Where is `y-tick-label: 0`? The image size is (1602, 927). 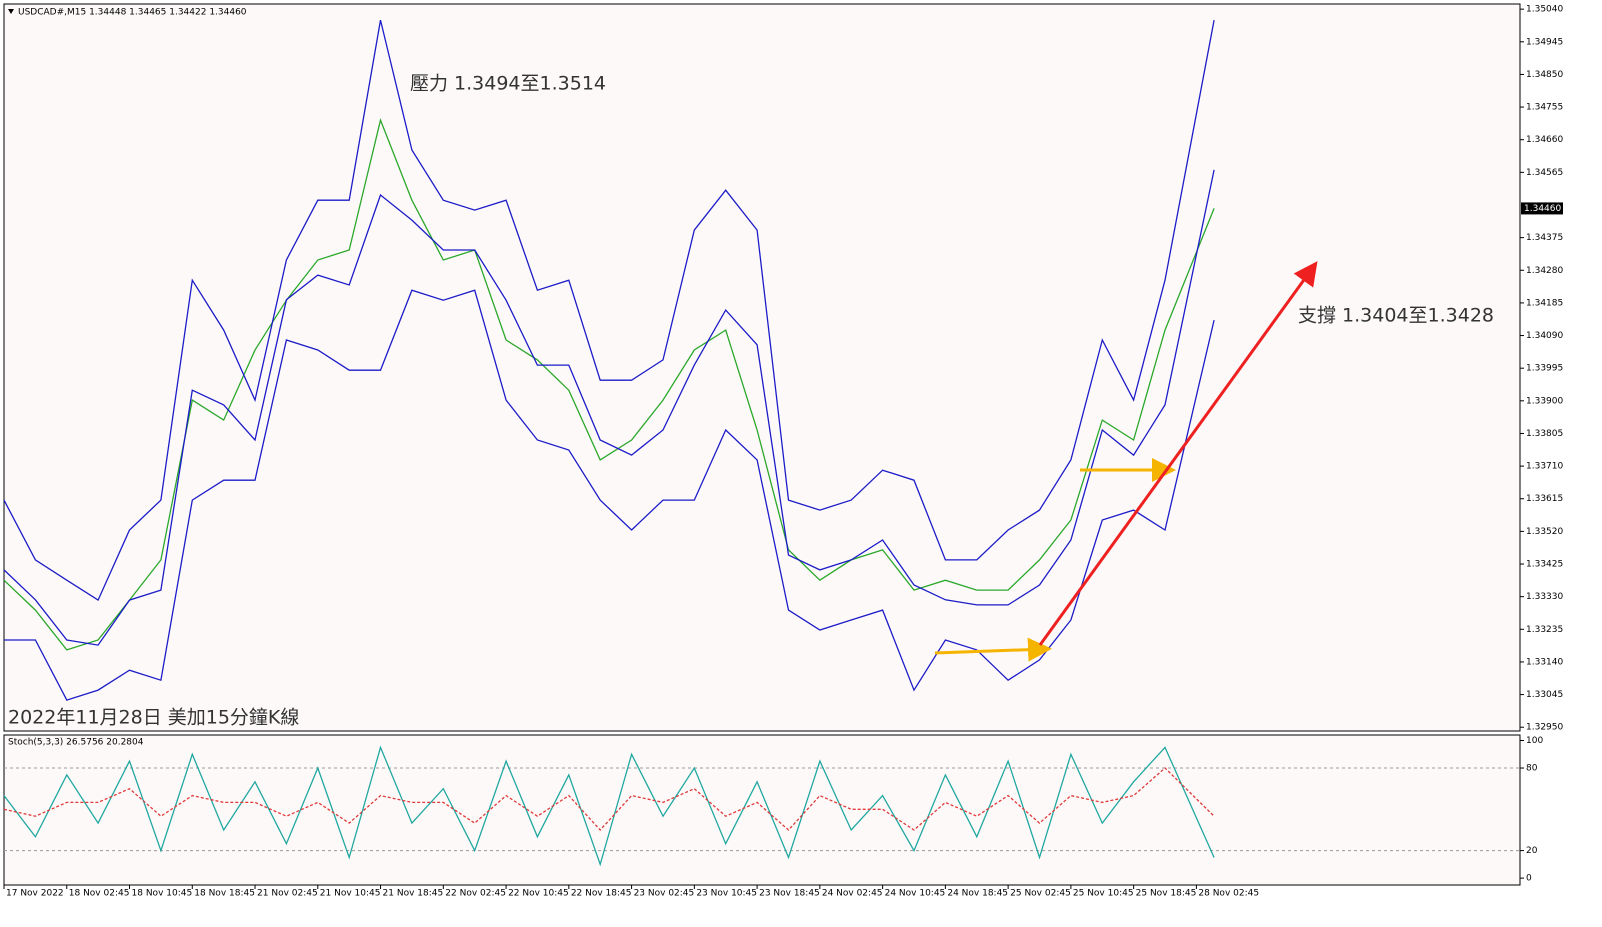 y-tick-label: 0 is located at coordinates (1529, 879).